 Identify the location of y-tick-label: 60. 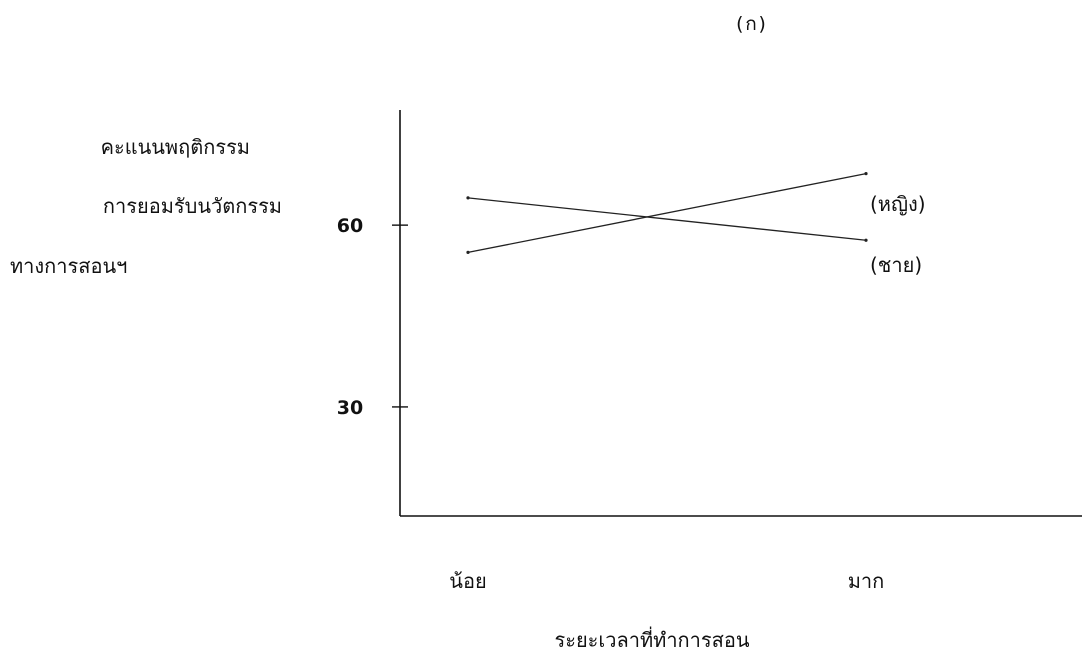
(350, 226).